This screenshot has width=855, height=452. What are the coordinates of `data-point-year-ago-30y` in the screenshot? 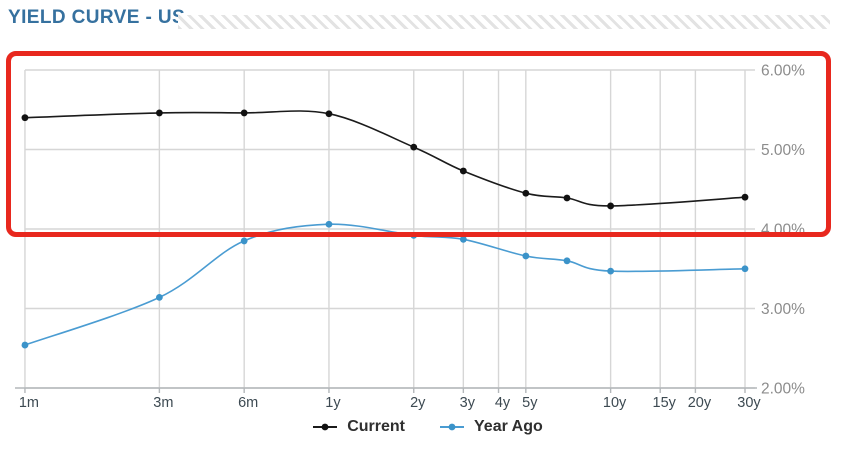 It's located at (745, 269).